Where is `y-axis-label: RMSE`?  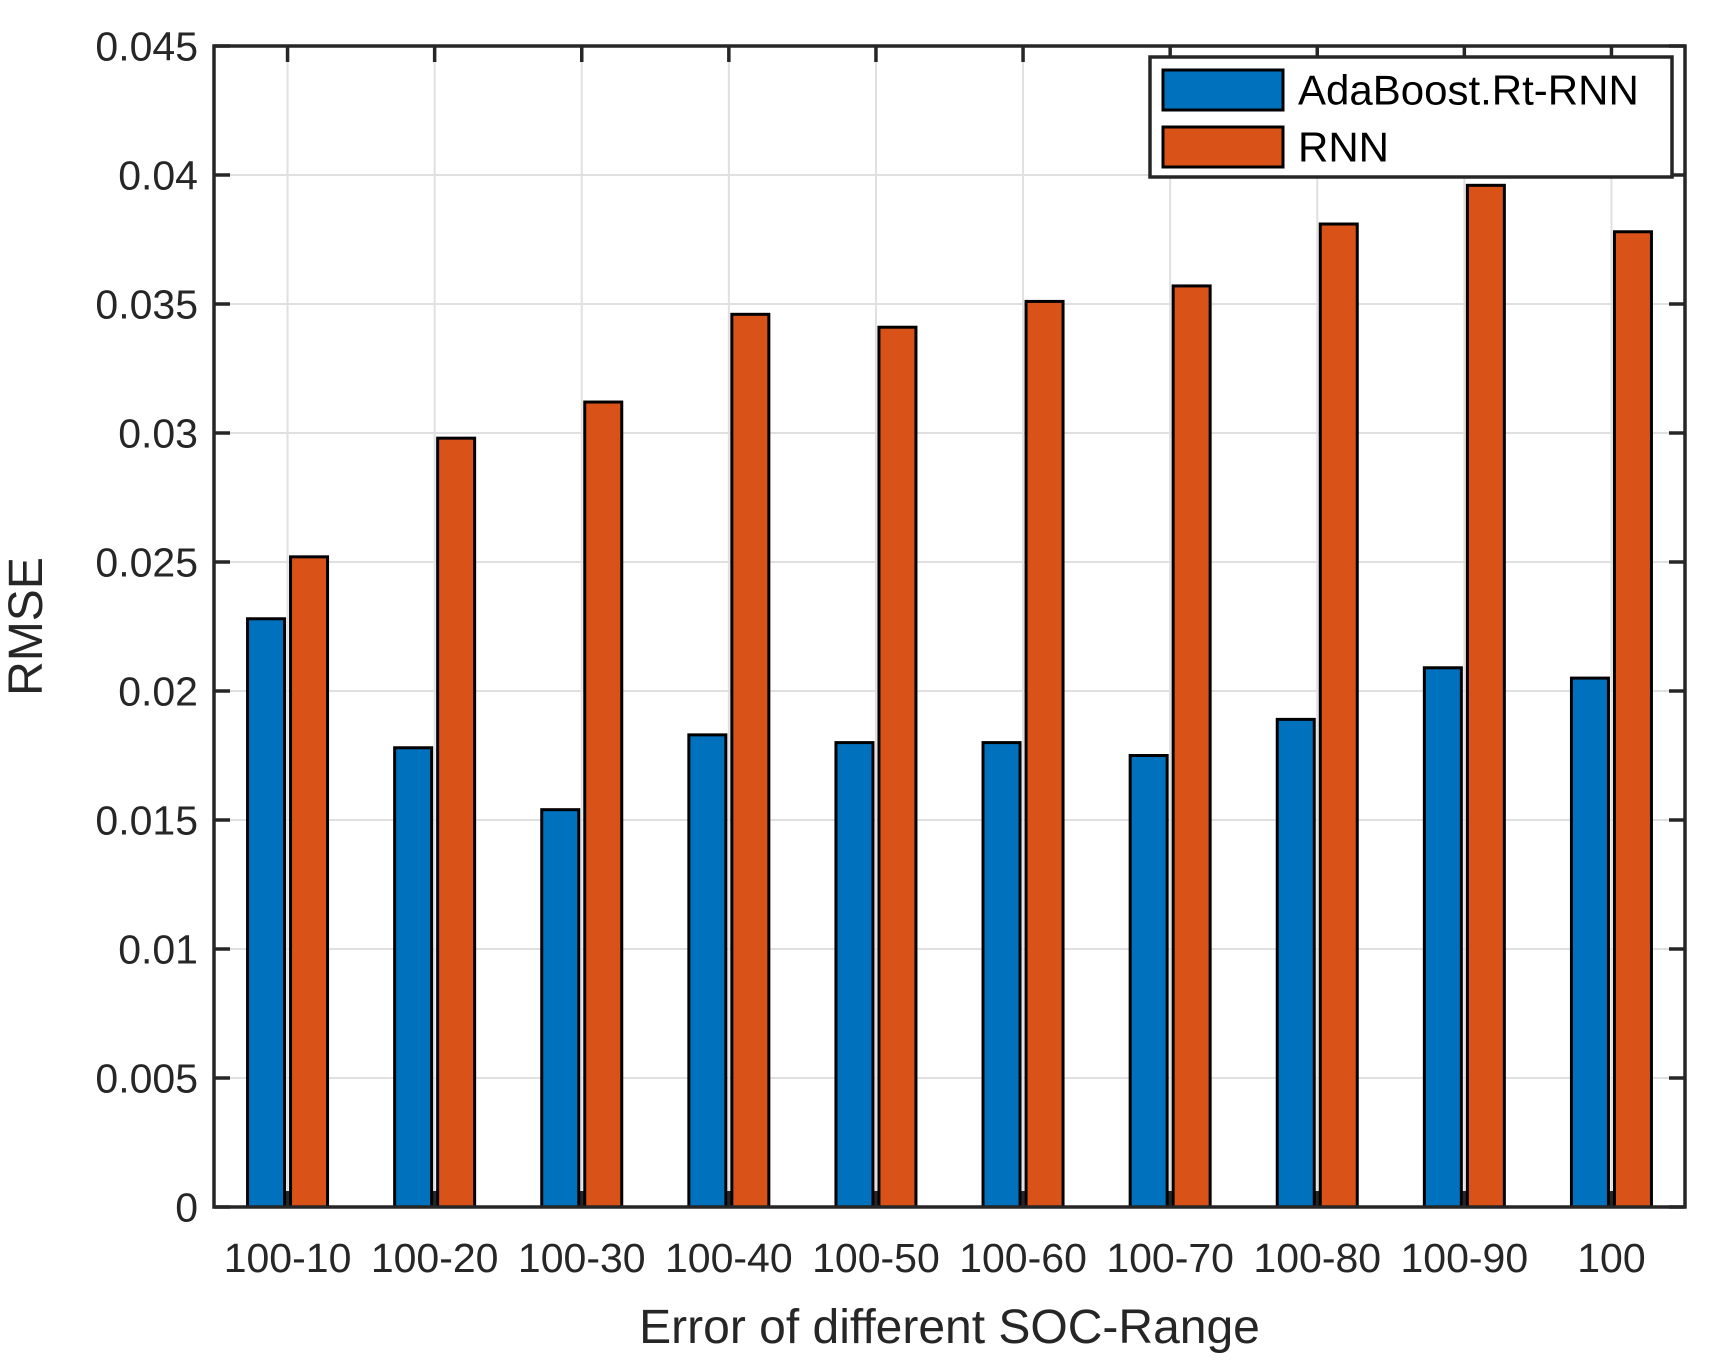 y-axis-label: RMSE is located at coordinates (26, 626).